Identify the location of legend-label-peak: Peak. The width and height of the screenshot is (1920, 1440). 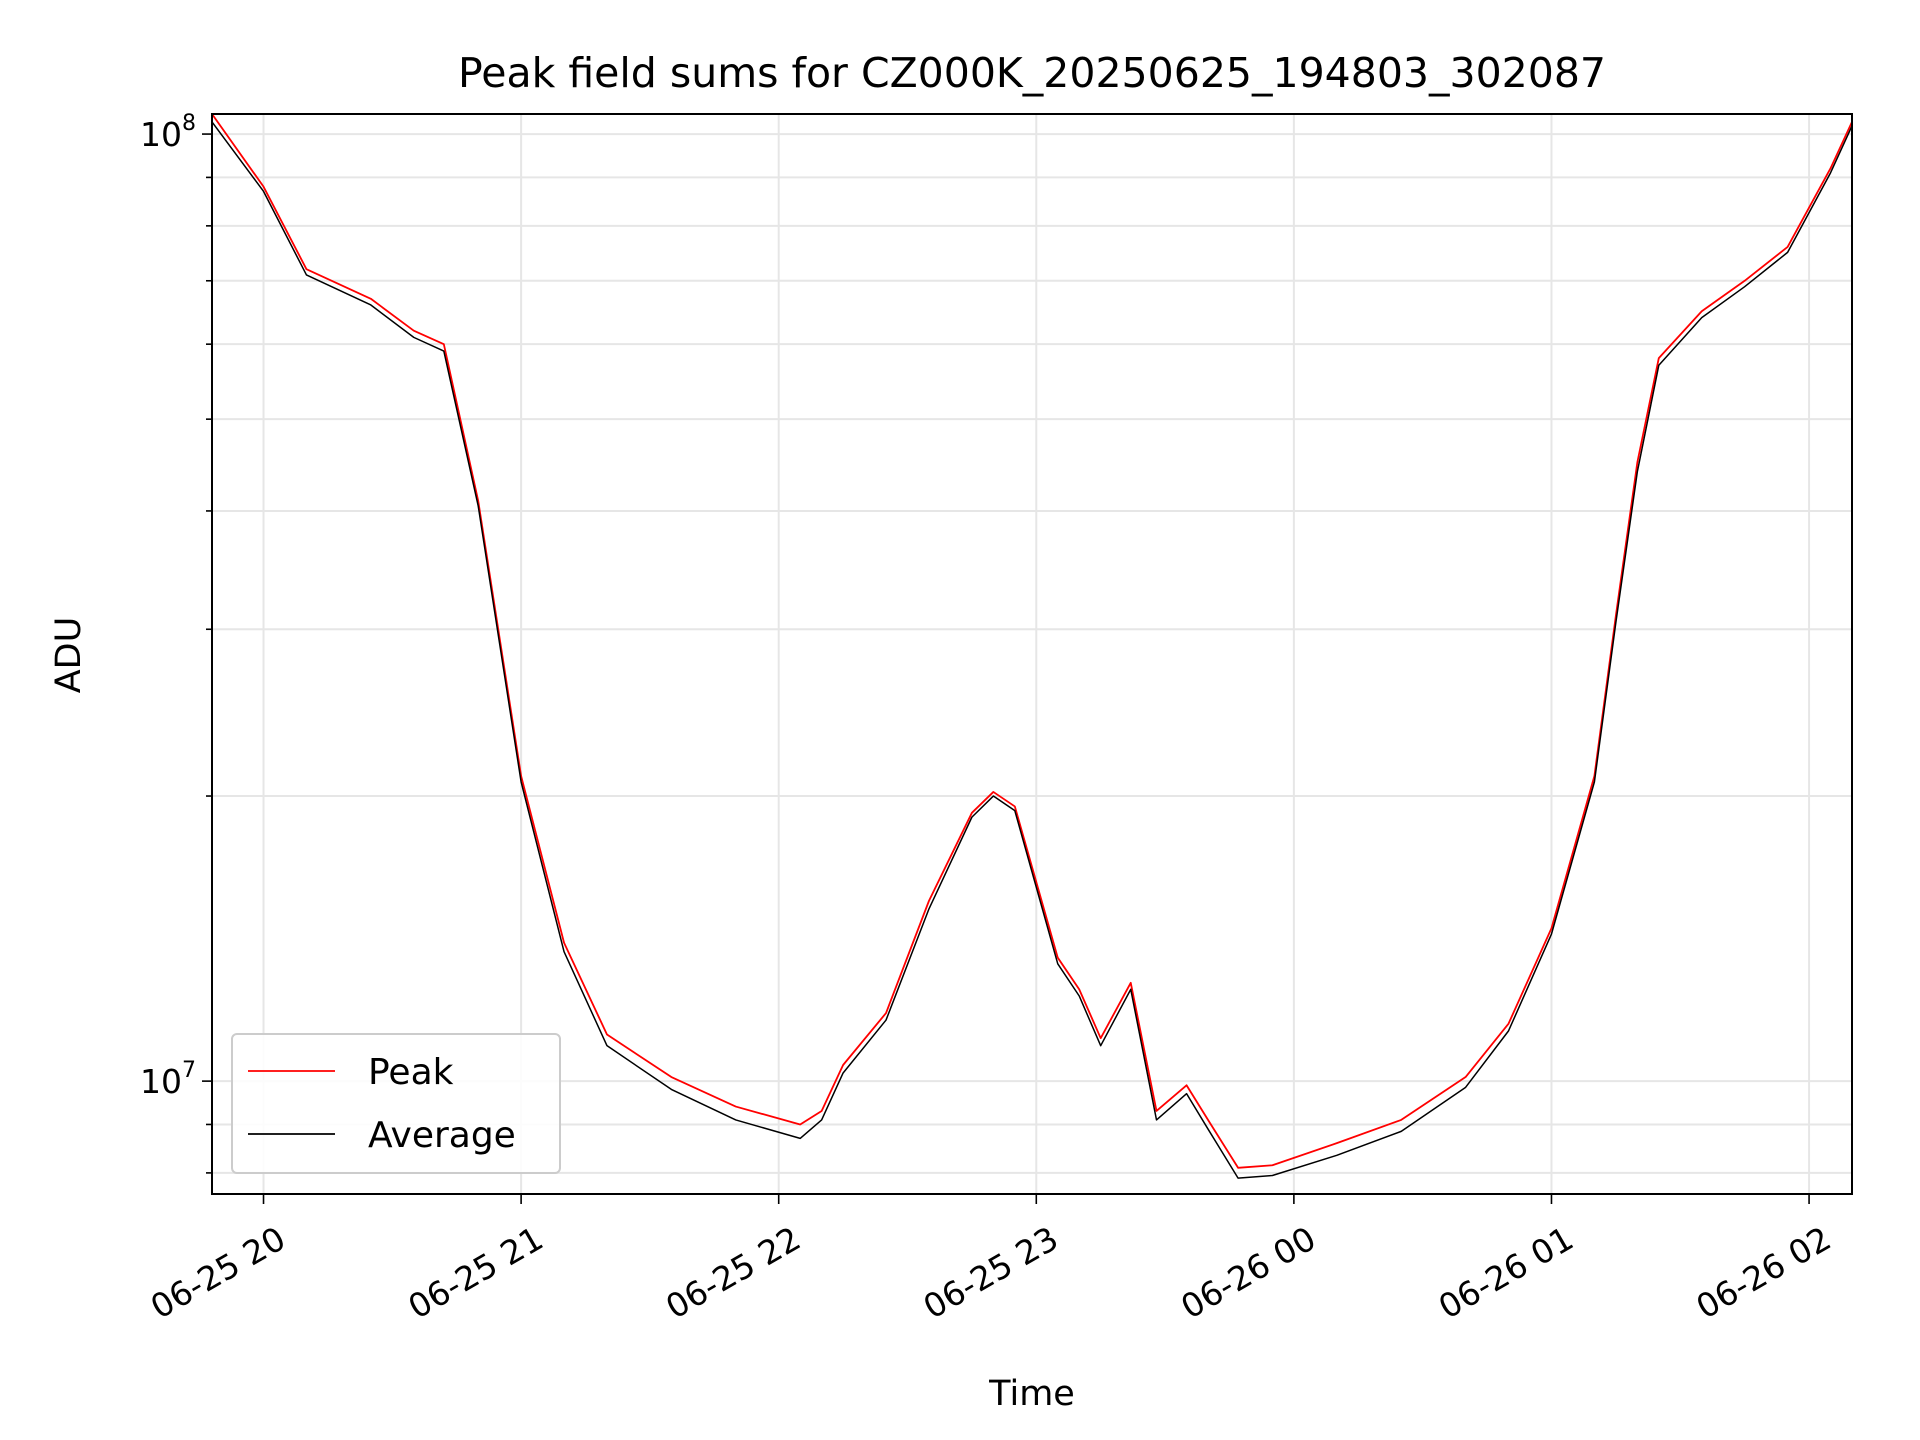
(411, 1072).